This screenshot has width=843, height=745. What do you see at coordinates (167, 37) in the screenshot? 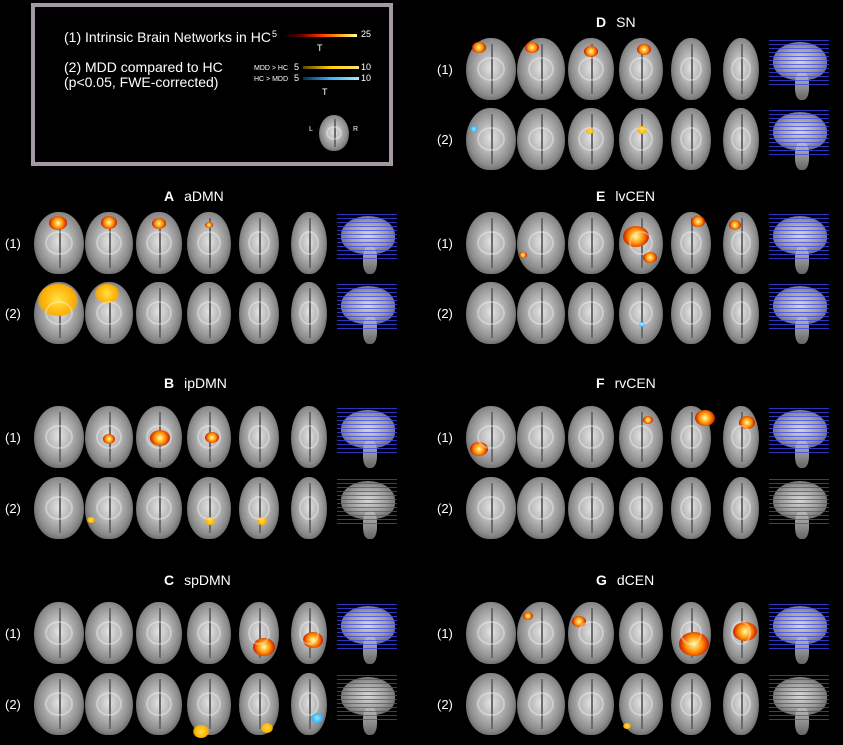
I see `legend-line-1: (1) Intrinsic Brain Networks in HC` at bounding box center [167, 37].